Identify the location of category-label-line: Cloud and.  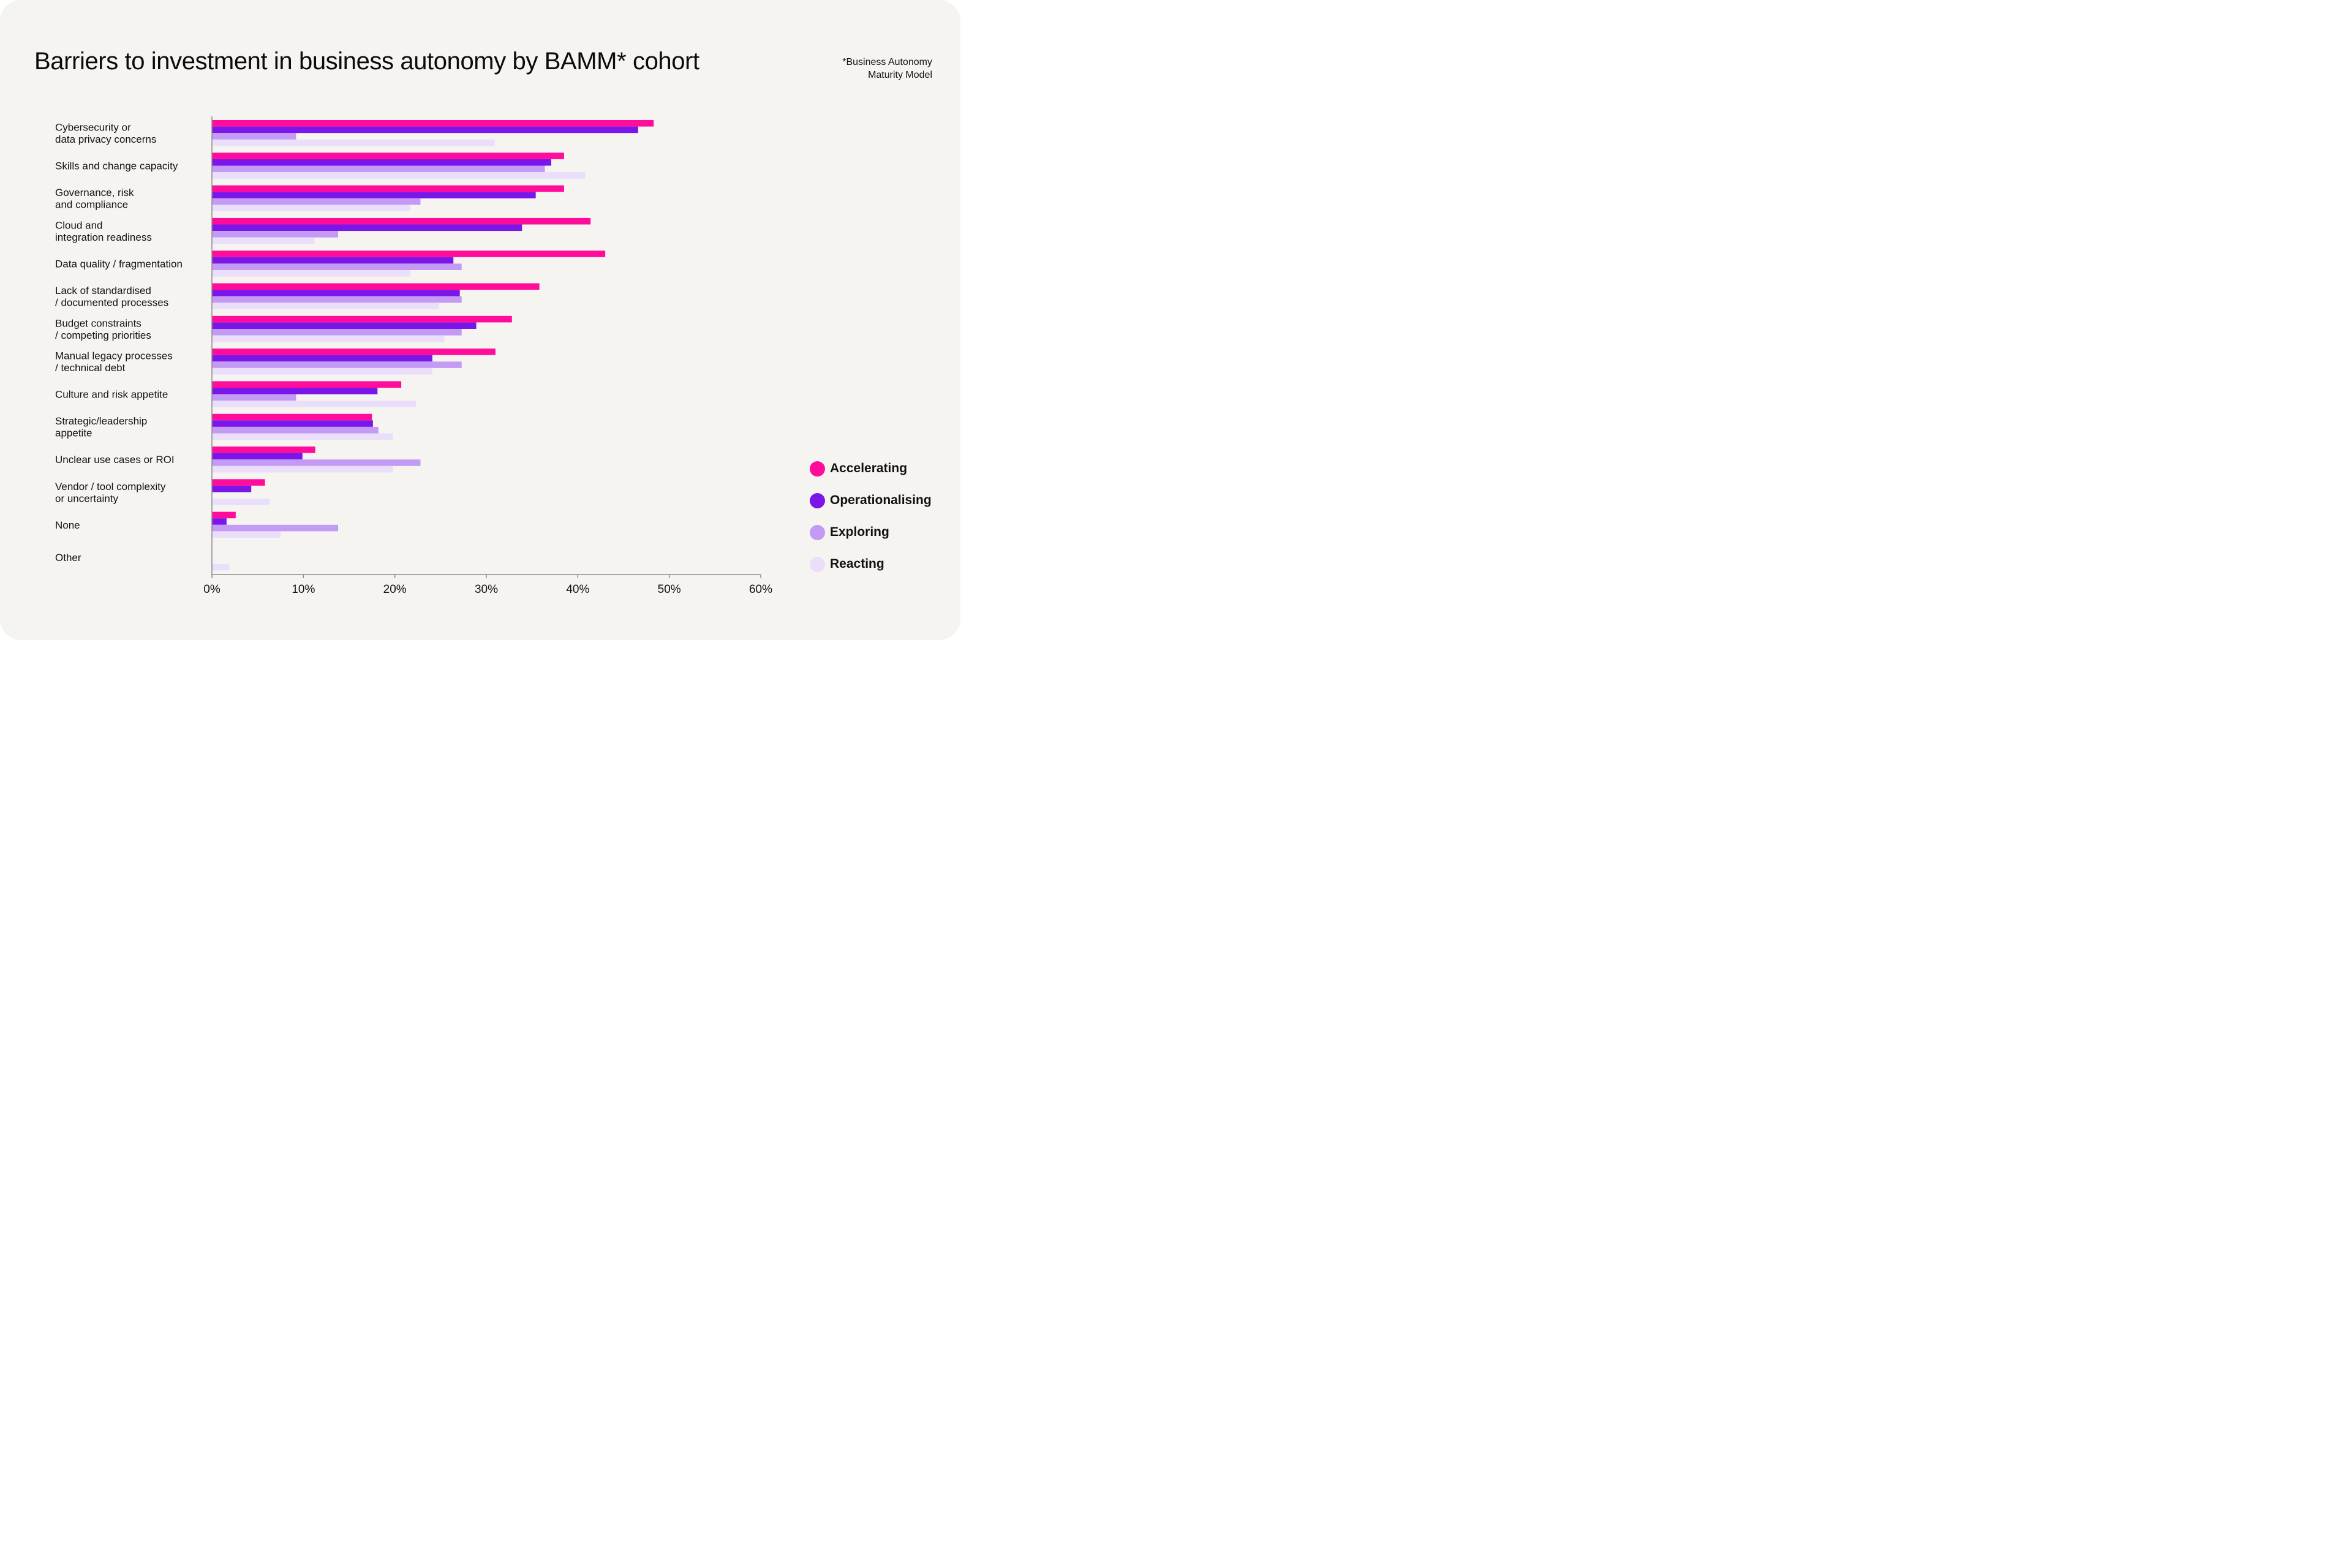
(79, 225).